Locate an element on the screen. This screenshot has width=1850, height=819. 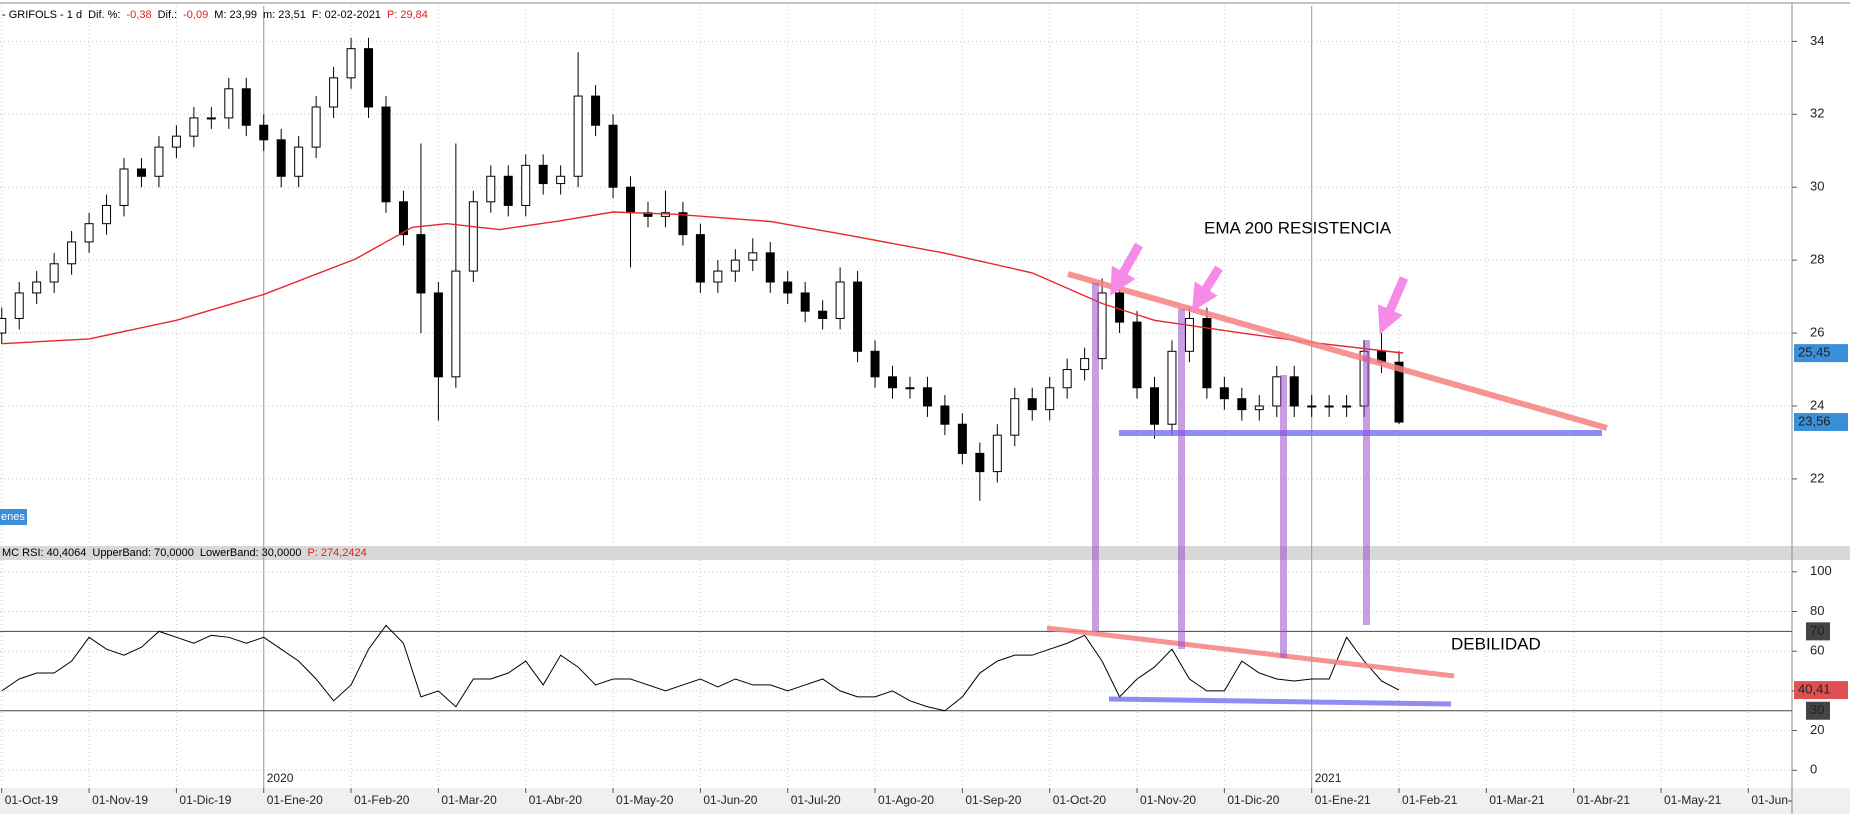
x-tick-label: 01-Jul-20 is located at coordinates (816, 800).